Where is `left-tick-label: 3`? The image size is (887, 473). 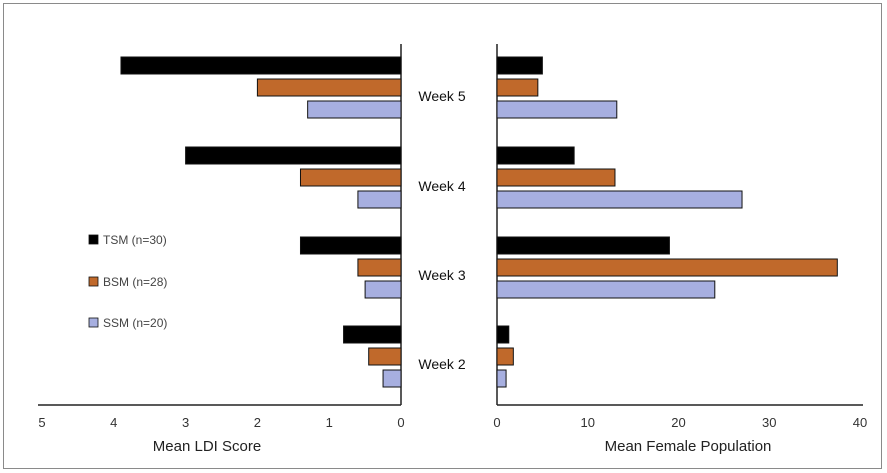
left-tick-label: 3 is located at coordinates (185, 422).